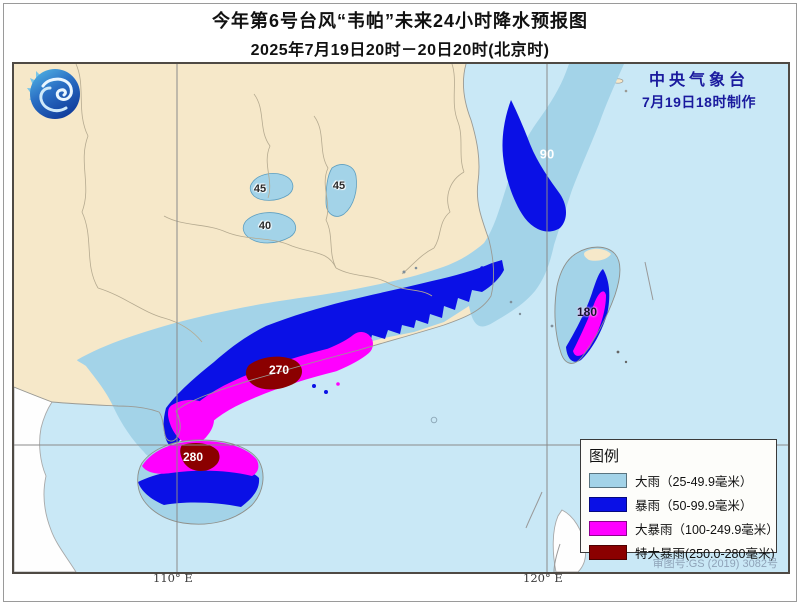  I want to click on map-title: 今年第6号台风“韦帕”未来24小时降水预报图, so click(400, 21).